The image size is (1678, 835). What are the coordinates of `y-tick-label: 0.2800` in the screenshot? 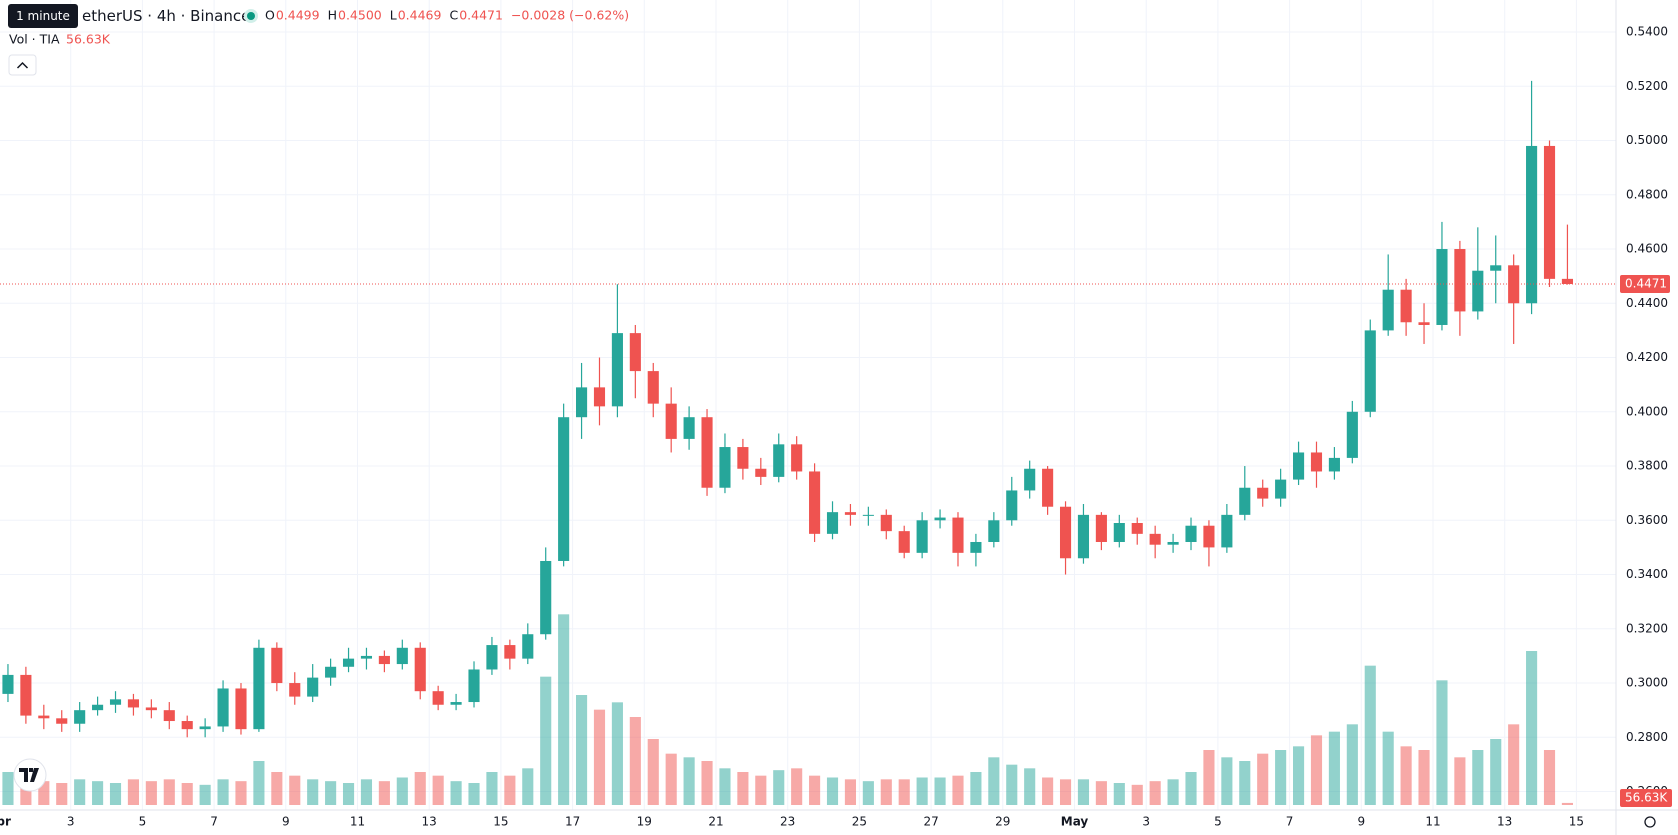 It's located at (1647, 737).